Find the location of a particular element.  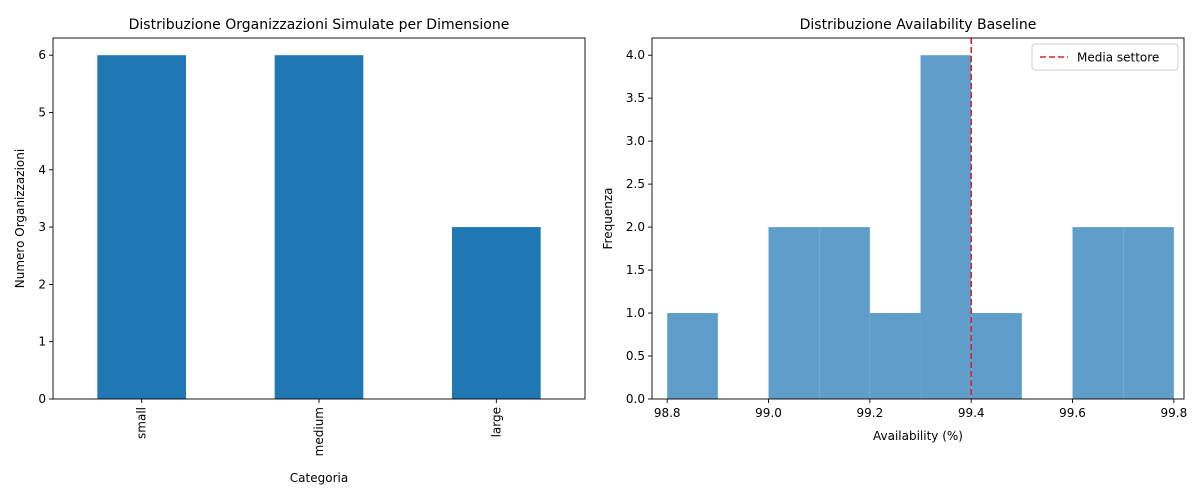

legend-box is located at coordinates (1105, 57).